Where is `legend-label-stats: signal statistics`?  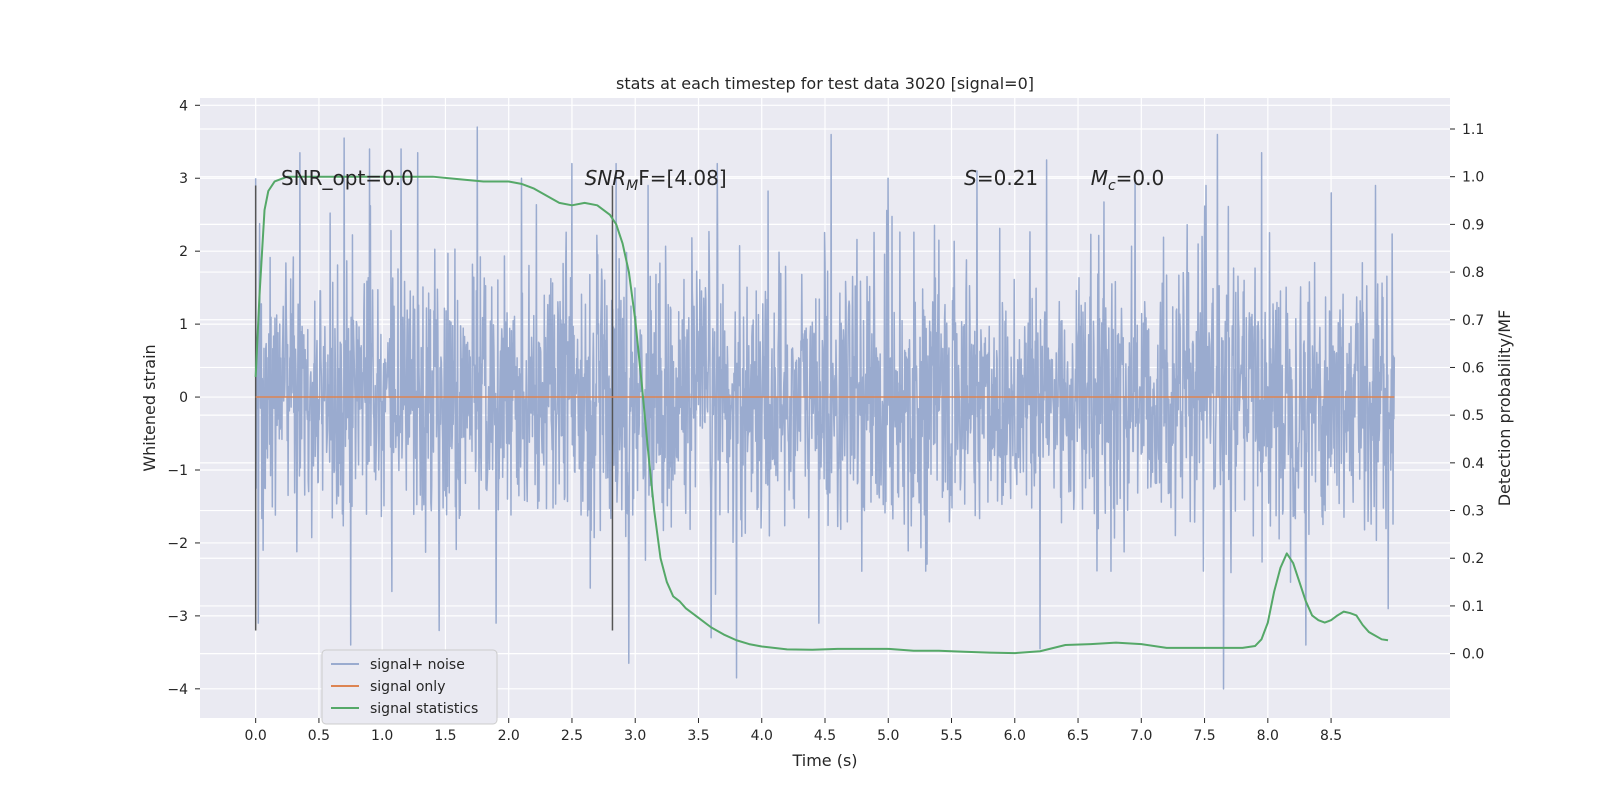
legend-label-stats: signal statistics is located at coordinates (424, 709).